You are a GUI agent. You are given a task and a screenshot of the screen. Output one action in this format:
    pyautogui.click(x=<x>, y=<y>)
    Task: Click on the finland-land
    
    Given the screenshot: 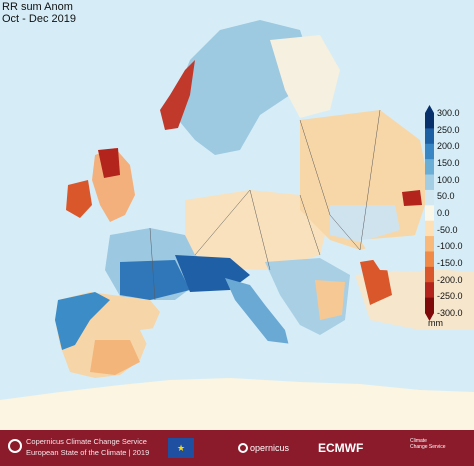 What is the action you would take?
    pyautogui.click(x=305, y=76)
    